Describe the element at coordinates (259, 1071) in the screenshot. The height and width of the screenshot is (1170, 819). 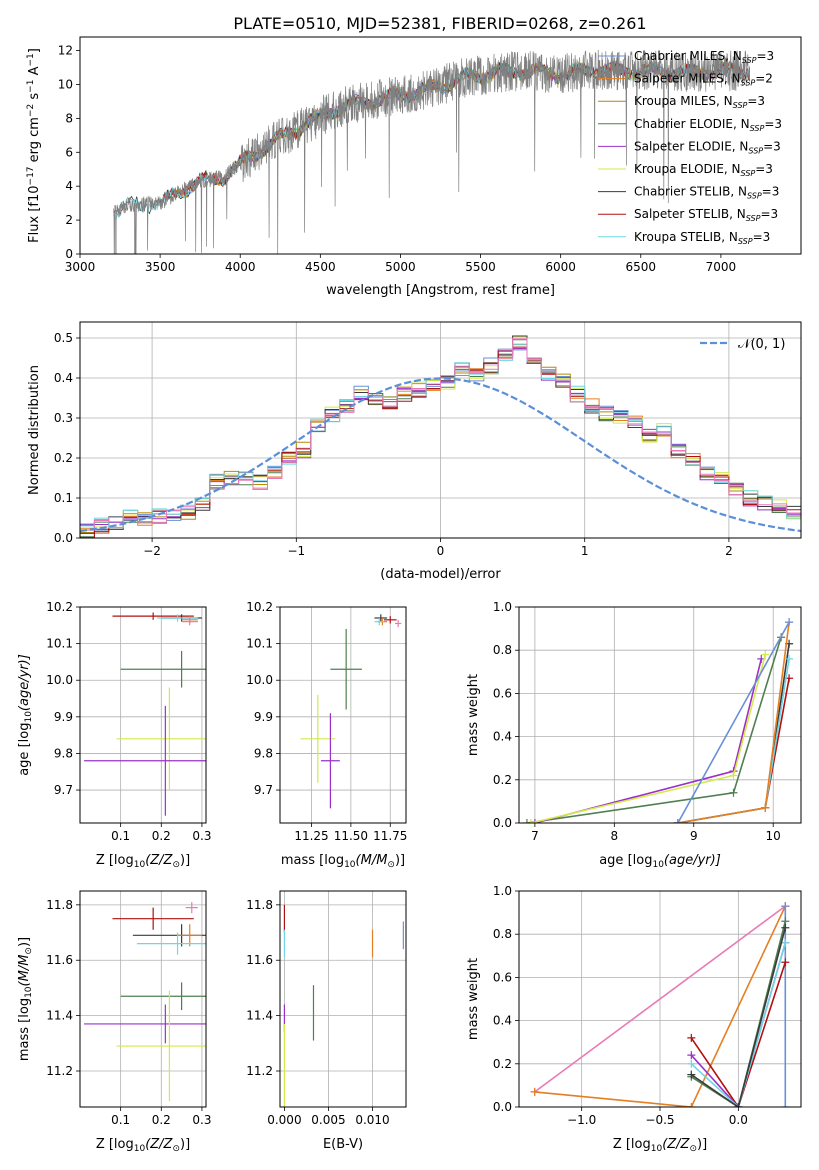
I see `y-tick-label: 11.2` at that location.